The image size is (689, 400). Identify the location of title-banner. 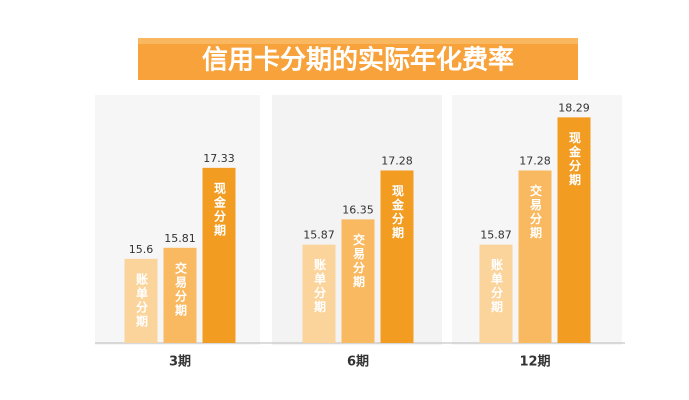
(358, 59).